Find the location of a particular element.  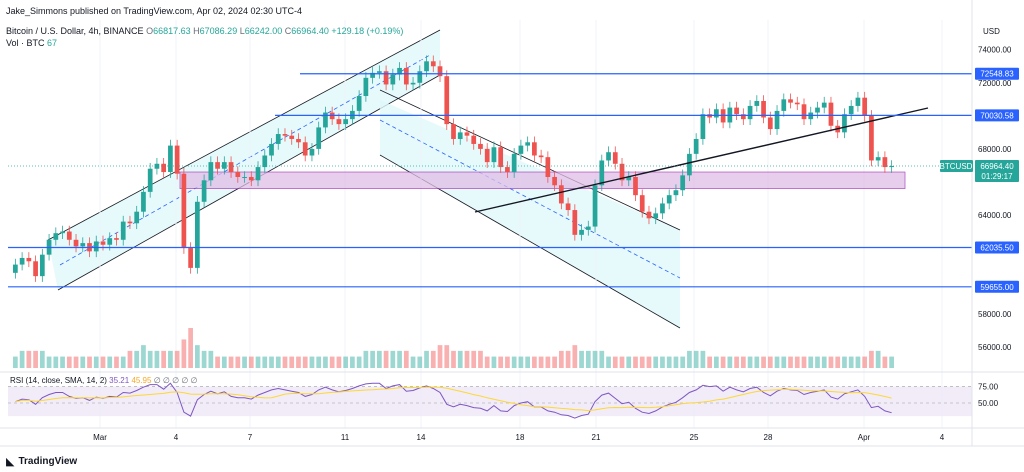

price-tick-label: 68000.00 is located at coordinates (995, 149).